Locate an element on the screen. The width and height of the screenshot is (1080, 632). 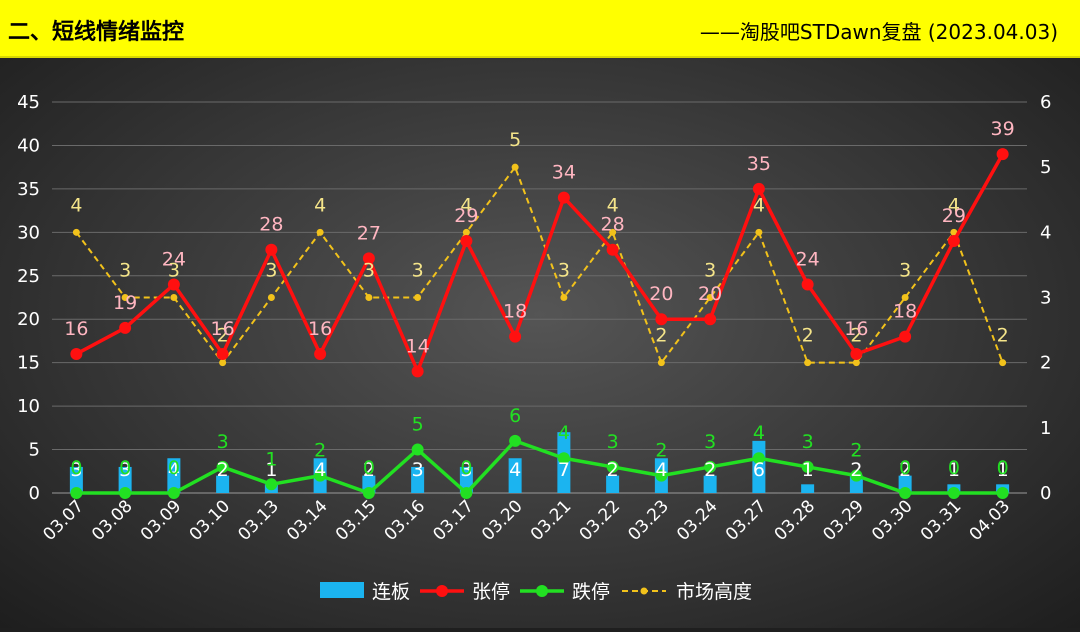
label-dieting: 5 is located at coordinates (418, 425).